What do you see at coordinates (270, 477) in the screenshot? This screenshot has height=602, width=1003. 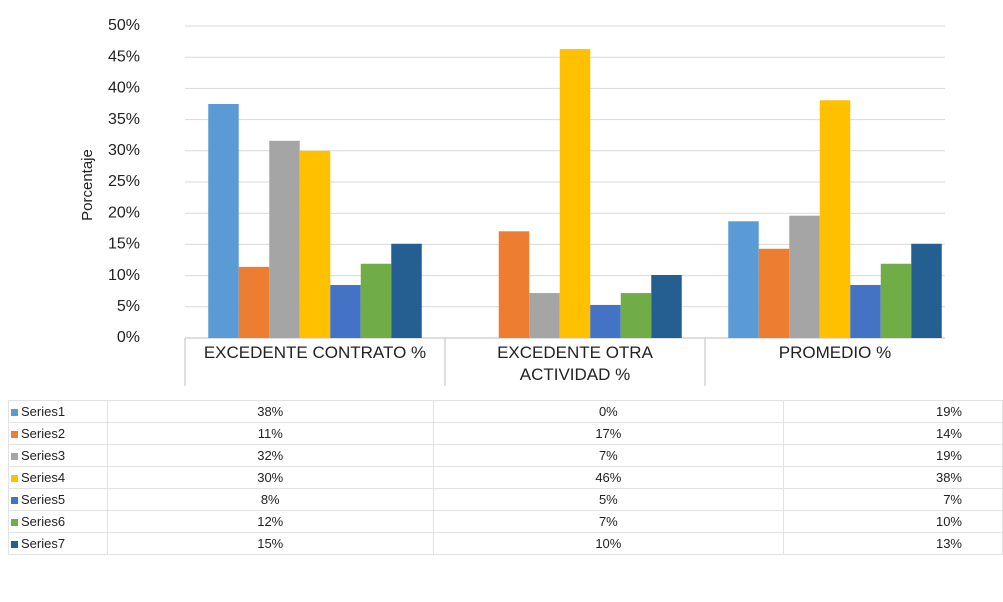 I see `table-cell: 30%` at bounding box center [270, 477].